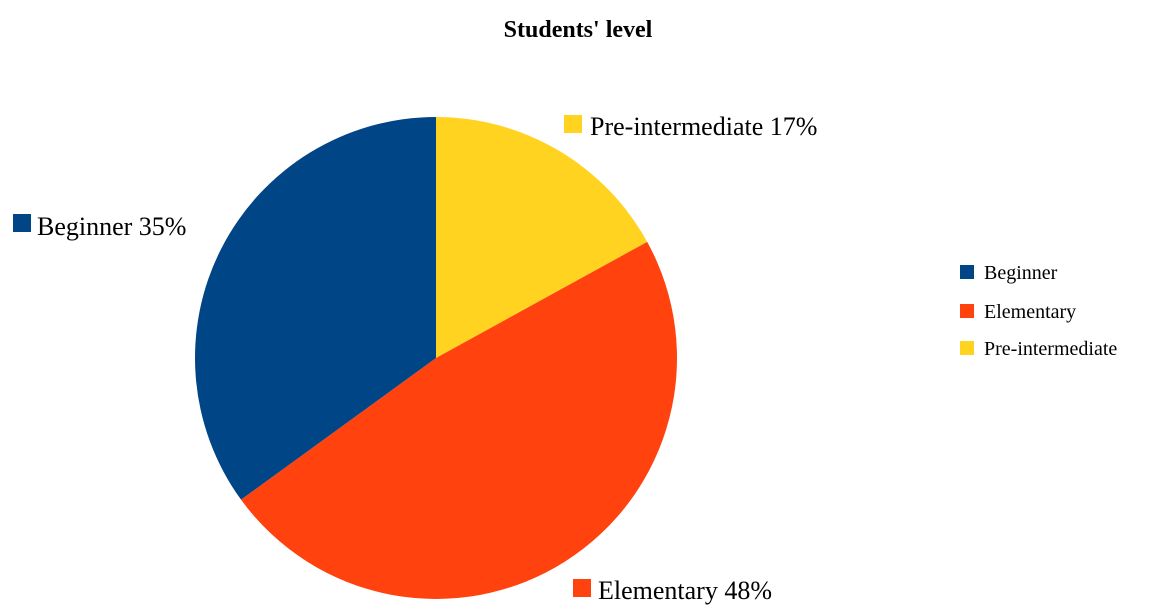 Image resolution: width=1167 pixels, height=606 pixels. I want to click on legend-entry-beginner: Beginner, so click(1009, 273).